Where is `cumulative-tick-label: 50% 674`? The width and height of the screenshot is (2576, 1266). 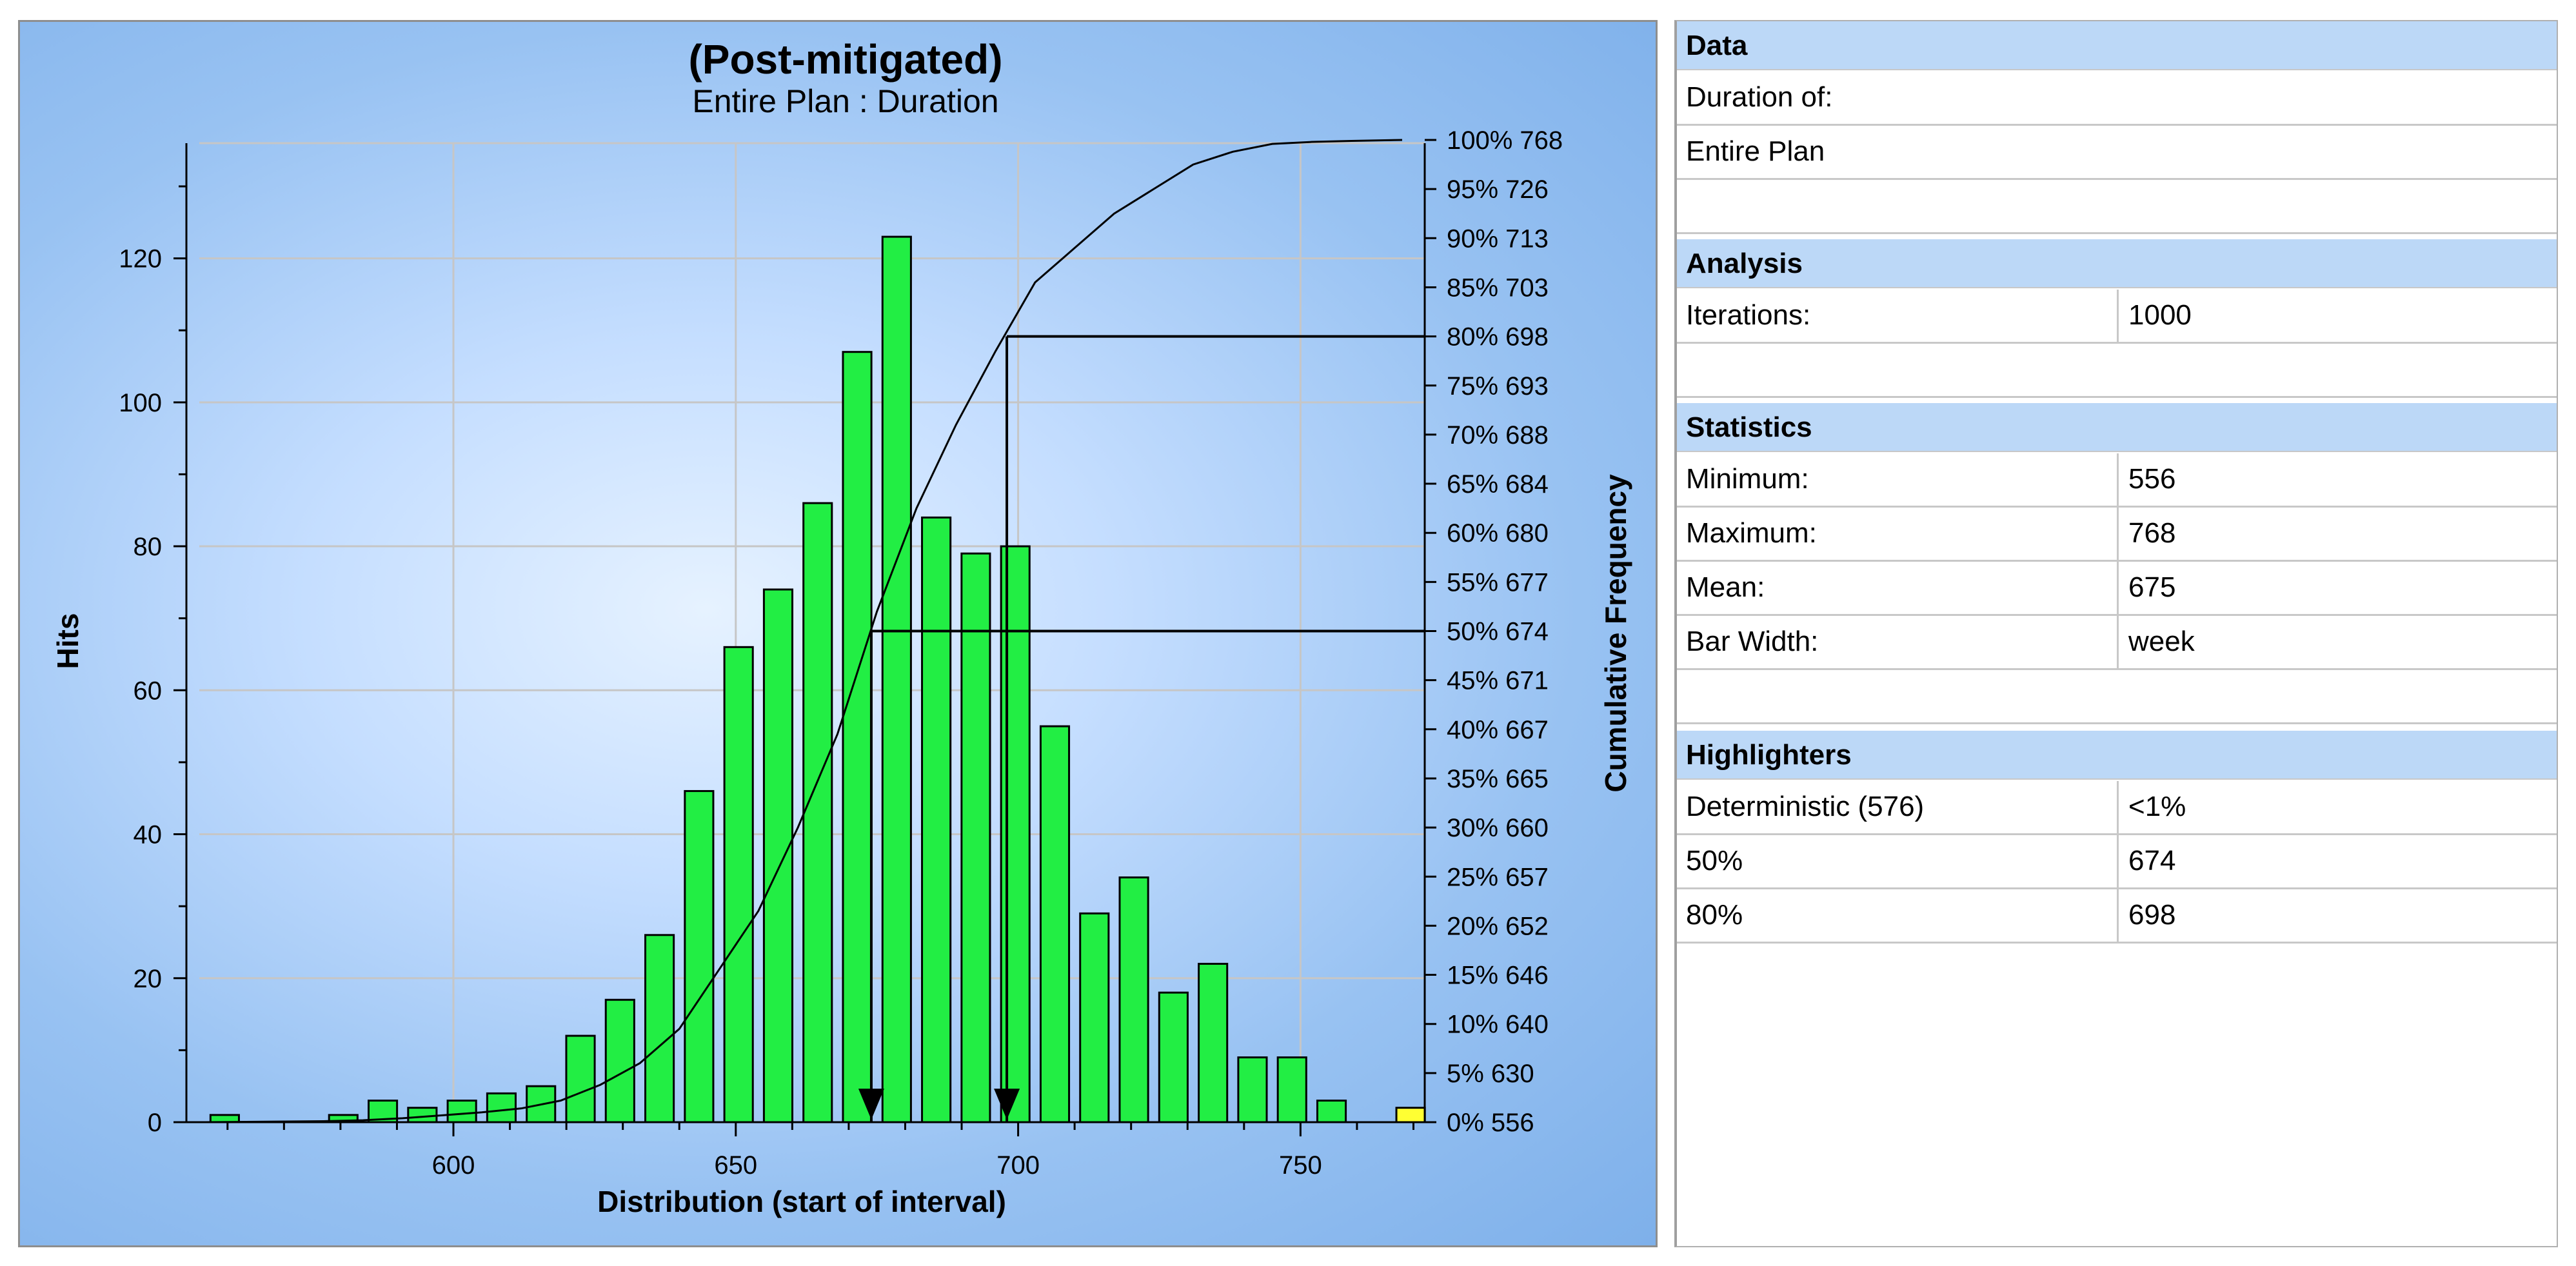 cumulative-tick-label: 50% 674 is located at coordinates (1498, 632).